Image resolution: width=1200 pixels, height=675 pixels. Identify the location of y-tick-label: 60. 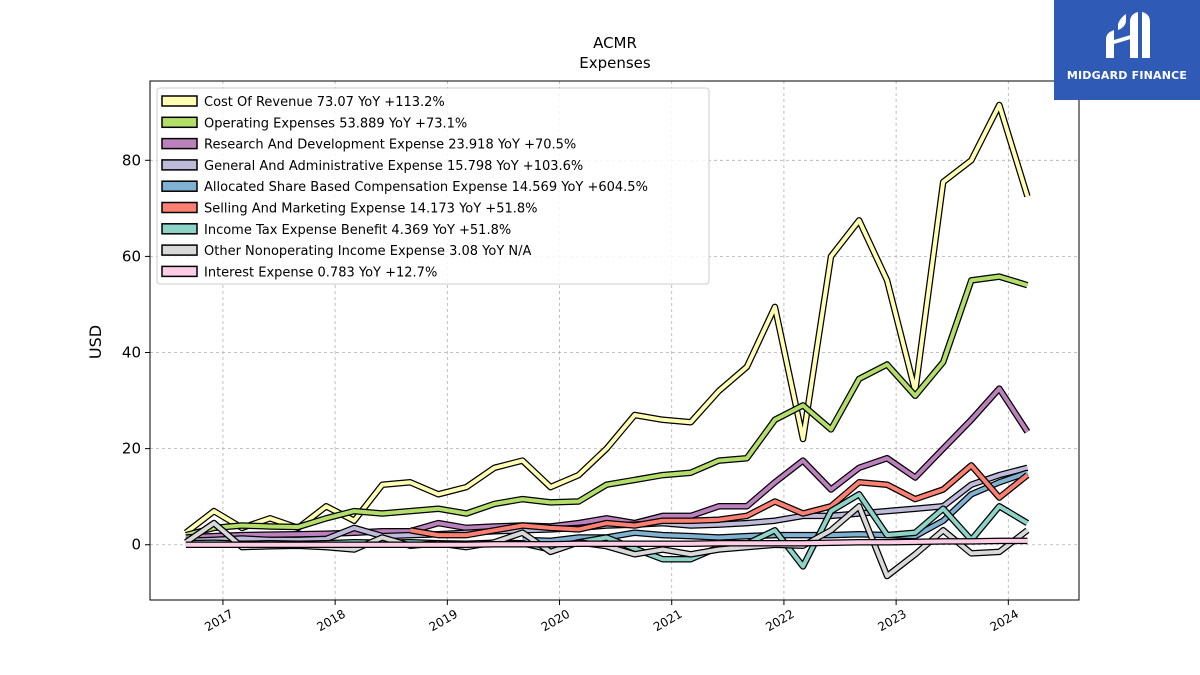
(131, 256).